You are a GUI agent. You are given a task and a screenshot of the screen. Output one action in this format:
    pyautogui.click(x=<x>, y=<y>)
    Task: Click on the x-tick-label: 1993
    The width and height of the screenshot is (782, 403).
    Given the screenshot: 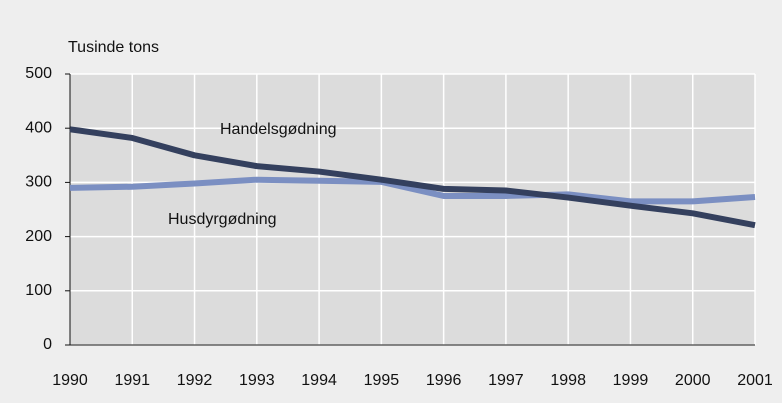 What is the action you would take?
    pyautogui.click(x=257, y=380)
    